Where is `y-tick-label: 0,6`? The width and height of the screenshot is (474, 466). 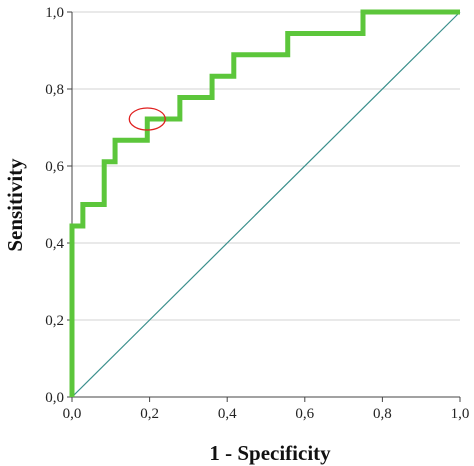
y-tick-label: 0,6 is located at coordinates (54, 167).